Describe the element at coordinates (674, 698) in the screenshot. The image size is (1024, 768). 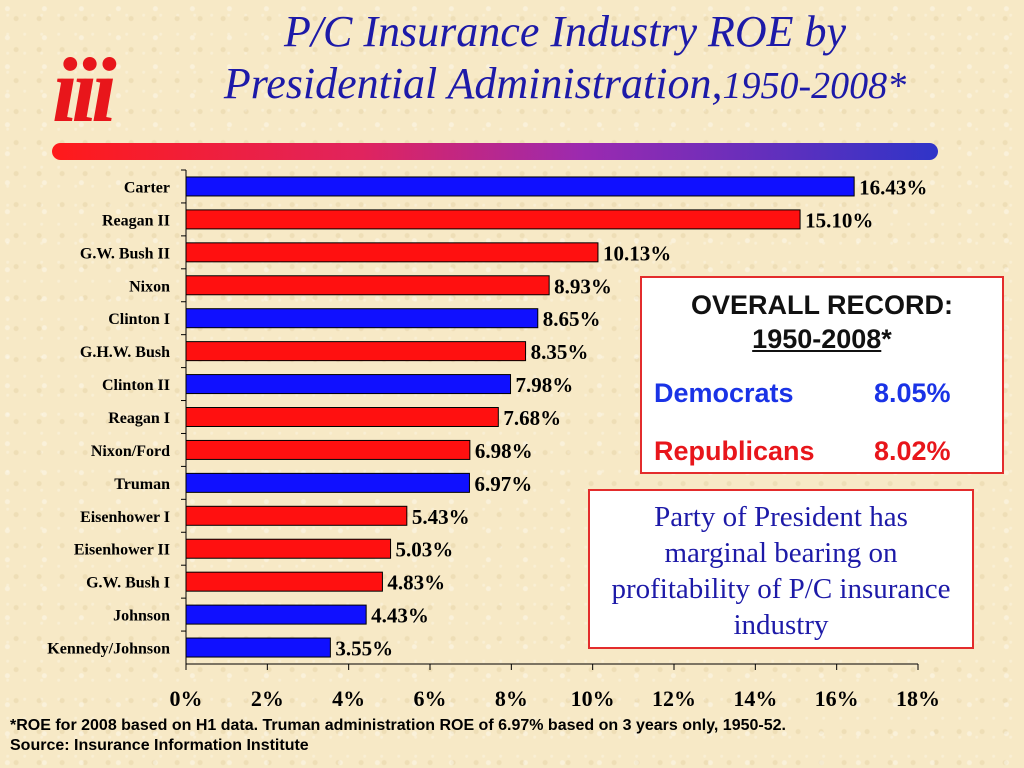
I see `x-tick-label: 12%` at that location.